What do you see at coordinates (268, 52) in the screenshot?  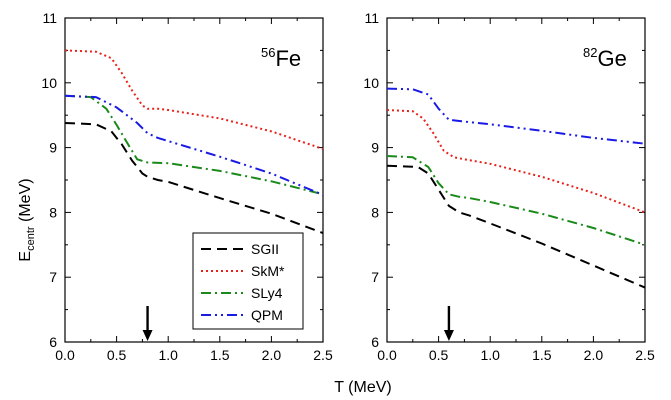 I see `nucleus-mass-number: 56` at bounding box center [268, 52].